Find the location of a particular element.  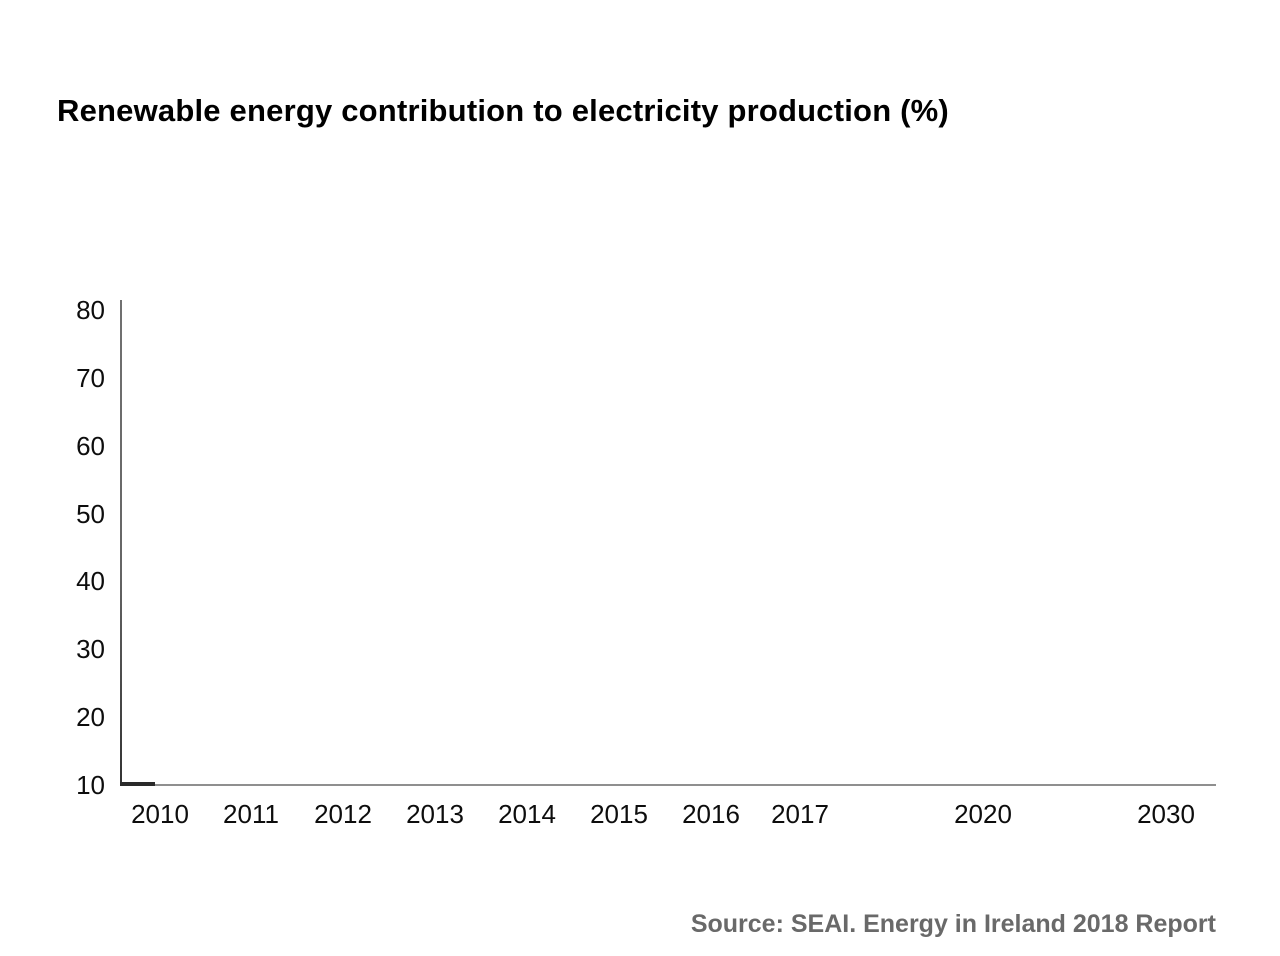

y-axis-line is located at coordinates (121, 543).